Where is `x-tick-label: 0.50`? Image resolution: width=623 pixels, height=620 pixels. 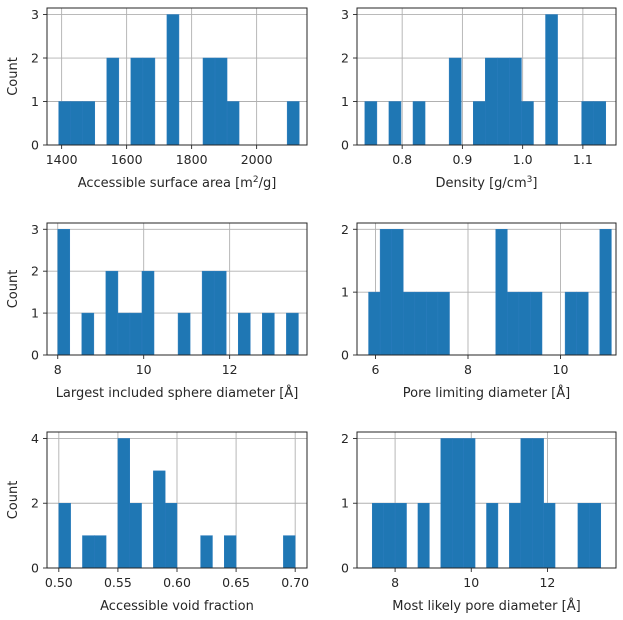 x-tick-label: 0.50 is located at coordinates (59, 582).